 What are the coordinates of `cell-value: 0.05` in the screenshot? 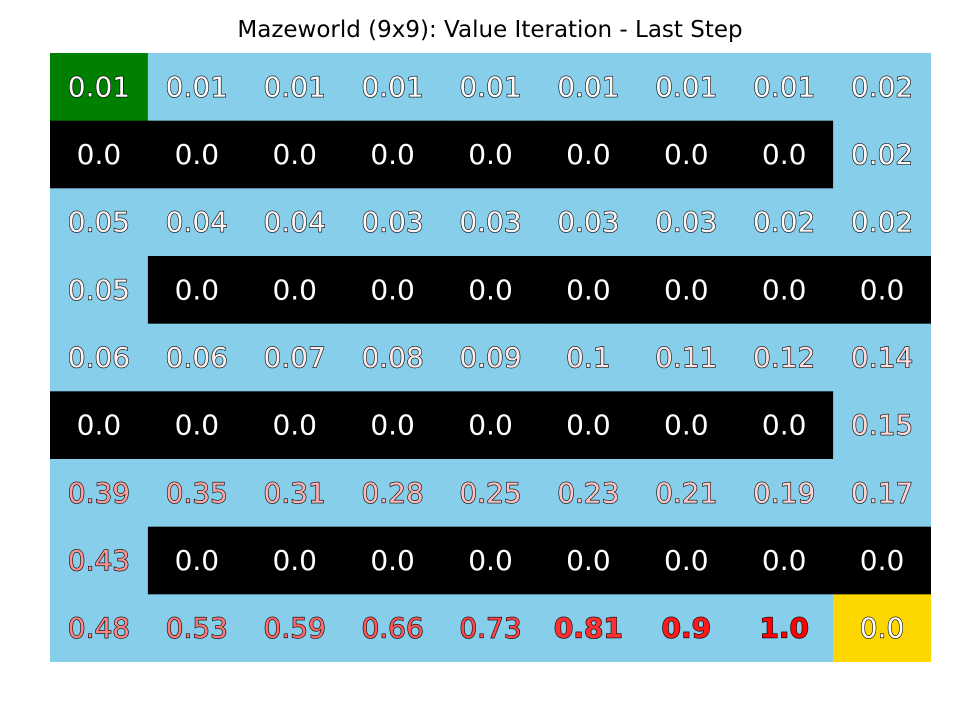 It's located at (99, 222).